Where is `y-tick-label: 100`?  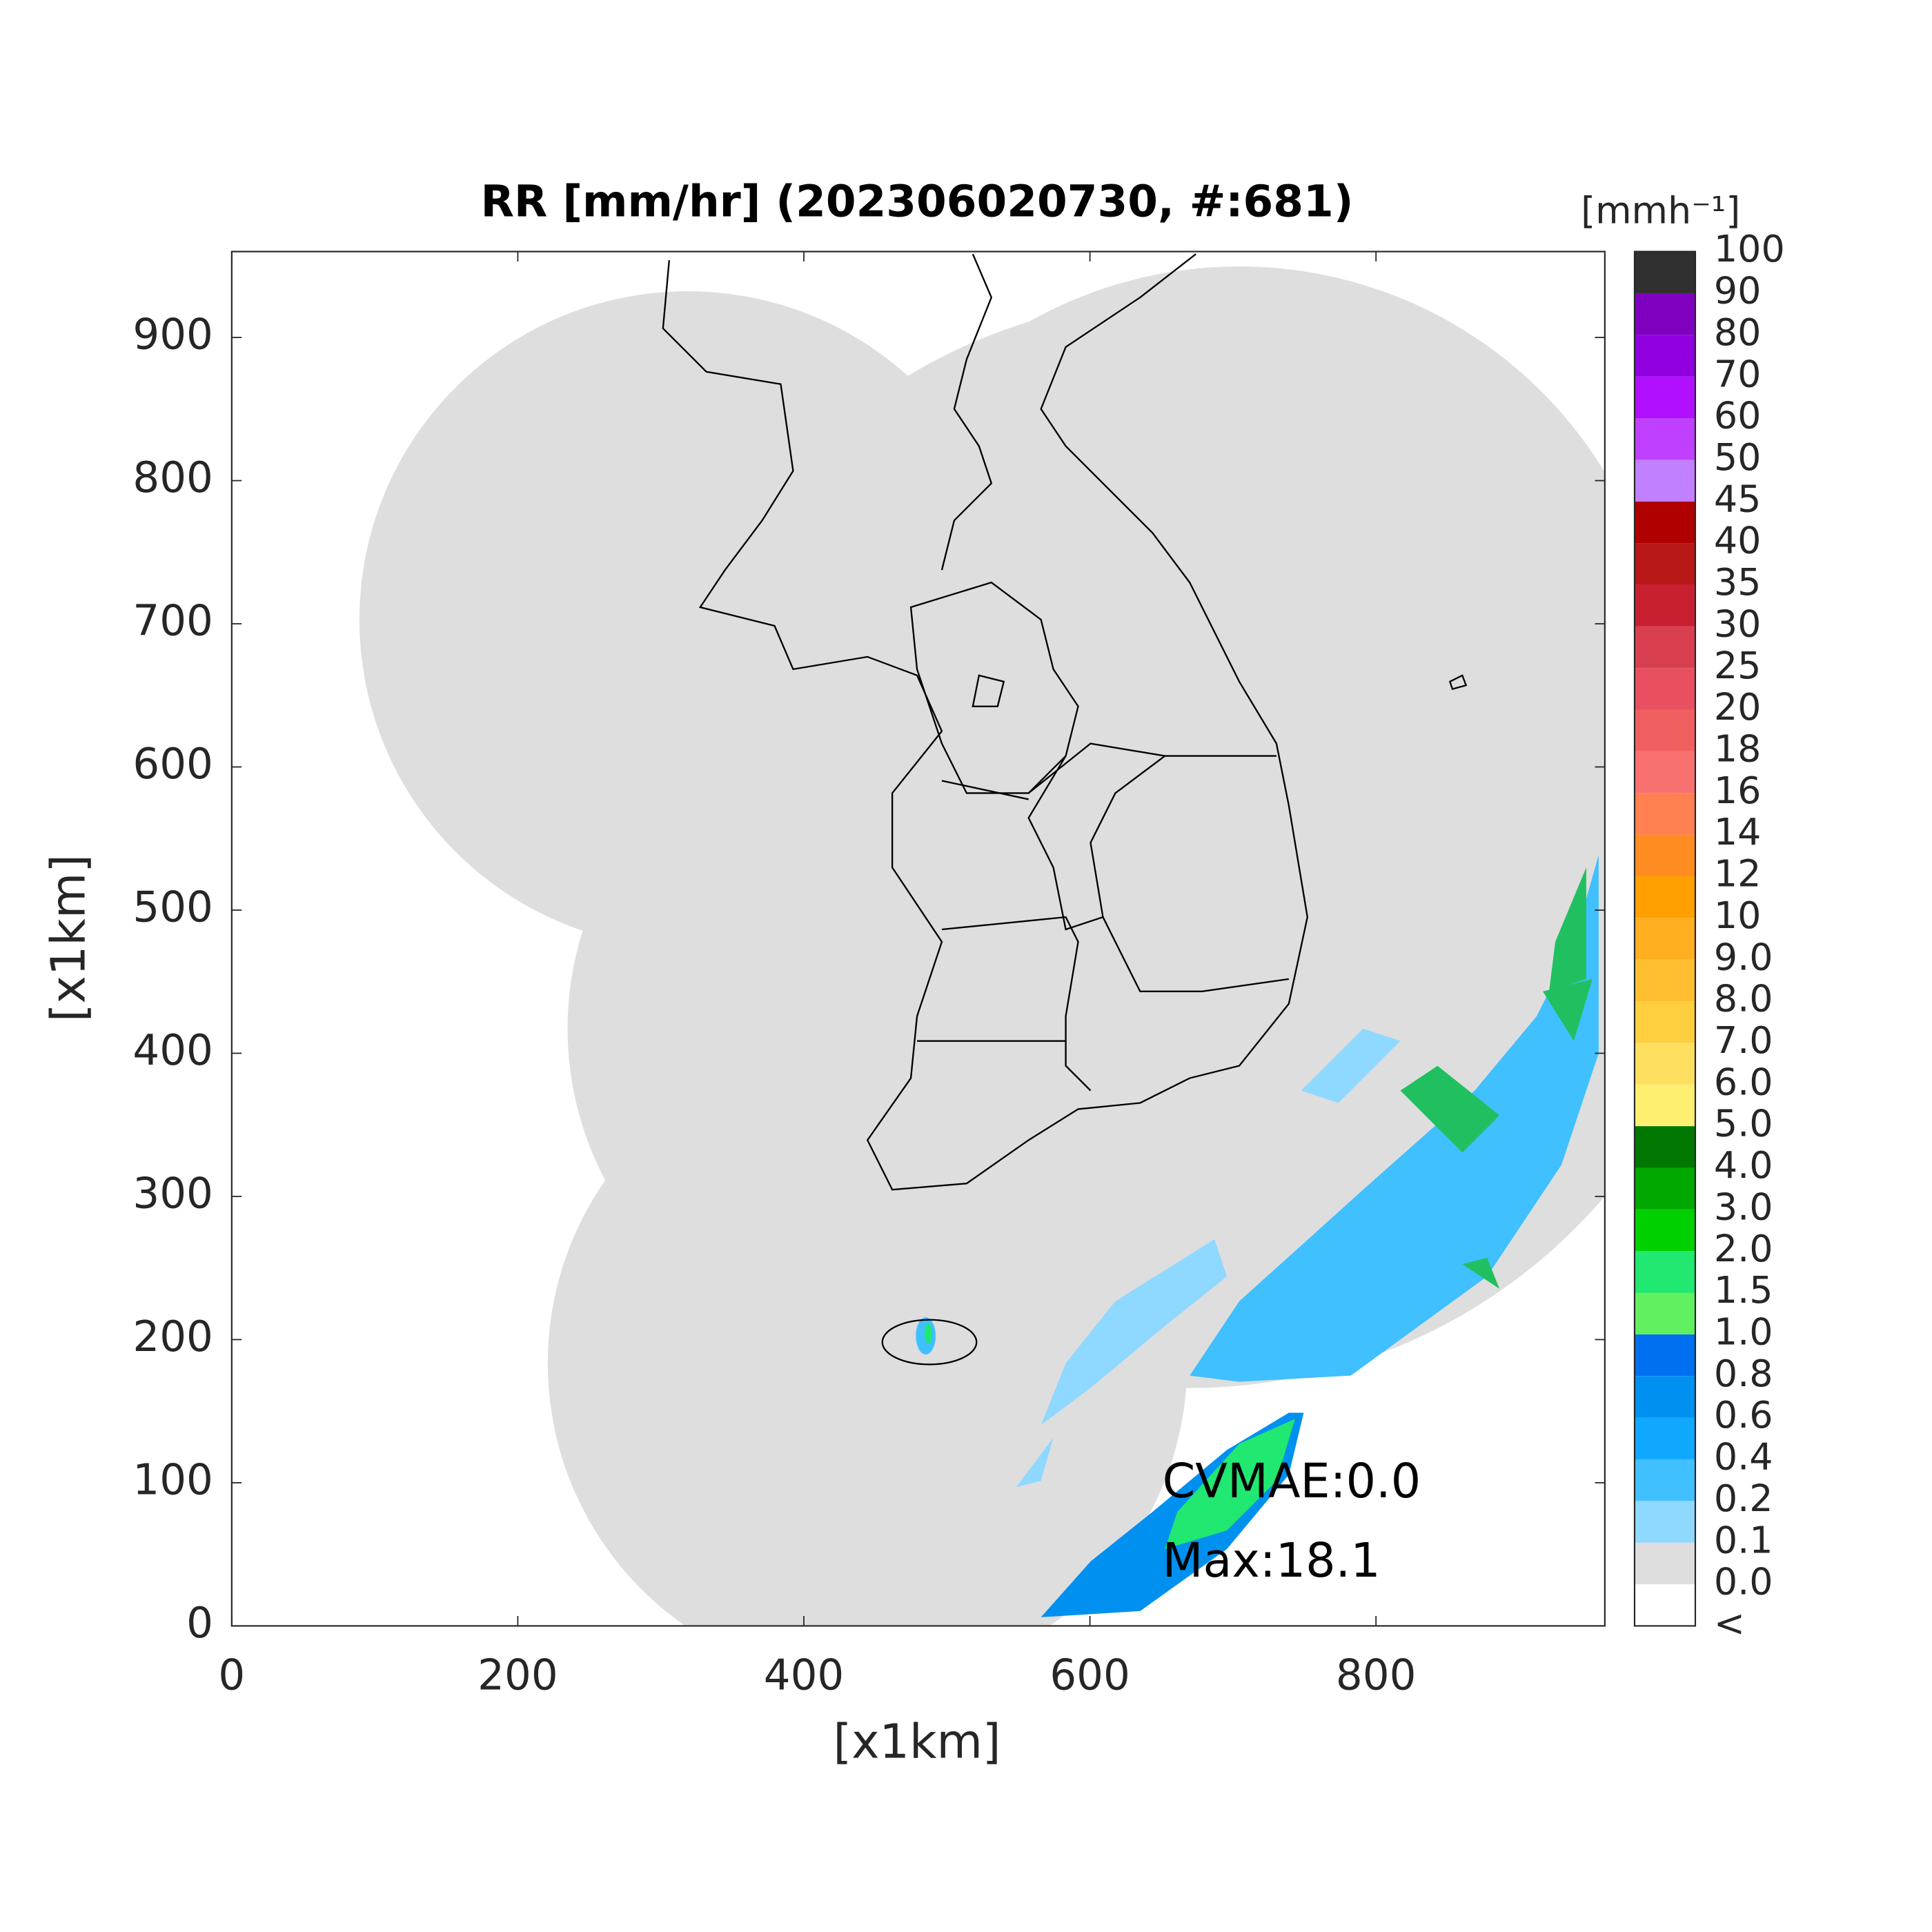 y-tick-label: 100 is located at coordinates (172, 1479).